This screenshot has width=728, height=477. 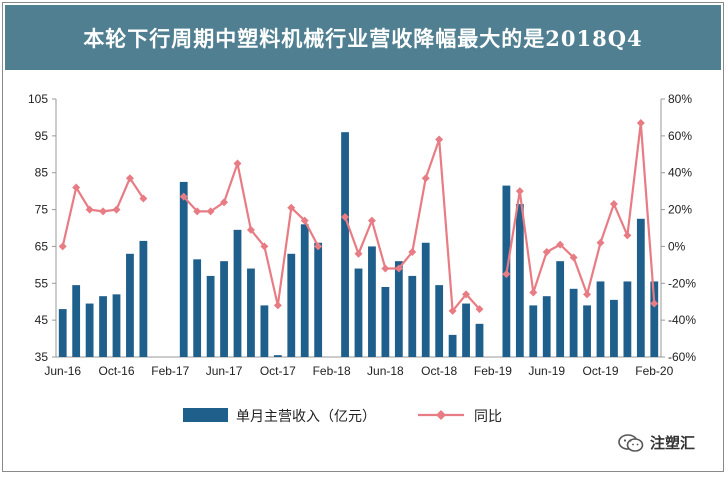 What do you see at coordinates (385, 371) in the screenshot?
I see `x-tick-label: Jun-18` at bounding box center [385, 371].